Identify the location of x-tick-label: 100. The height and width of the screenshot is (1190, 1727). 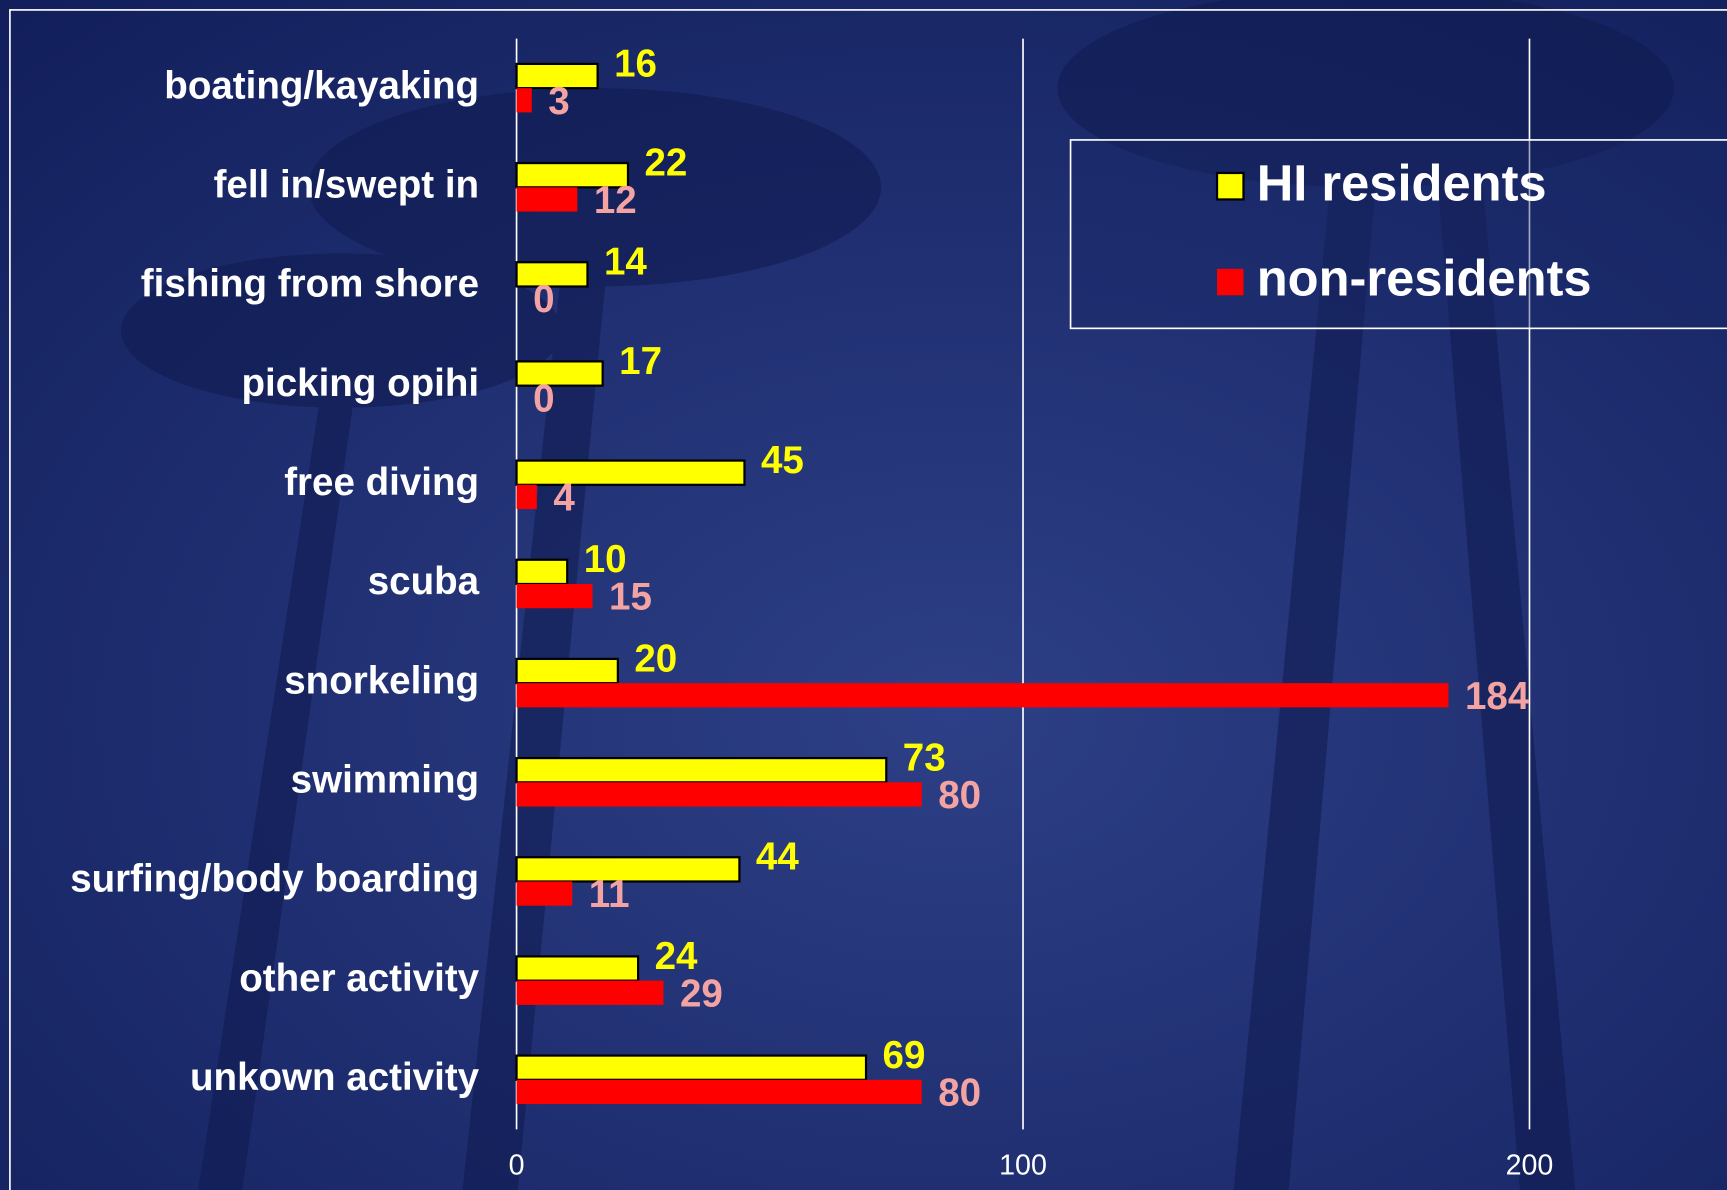
(1023, 1165).